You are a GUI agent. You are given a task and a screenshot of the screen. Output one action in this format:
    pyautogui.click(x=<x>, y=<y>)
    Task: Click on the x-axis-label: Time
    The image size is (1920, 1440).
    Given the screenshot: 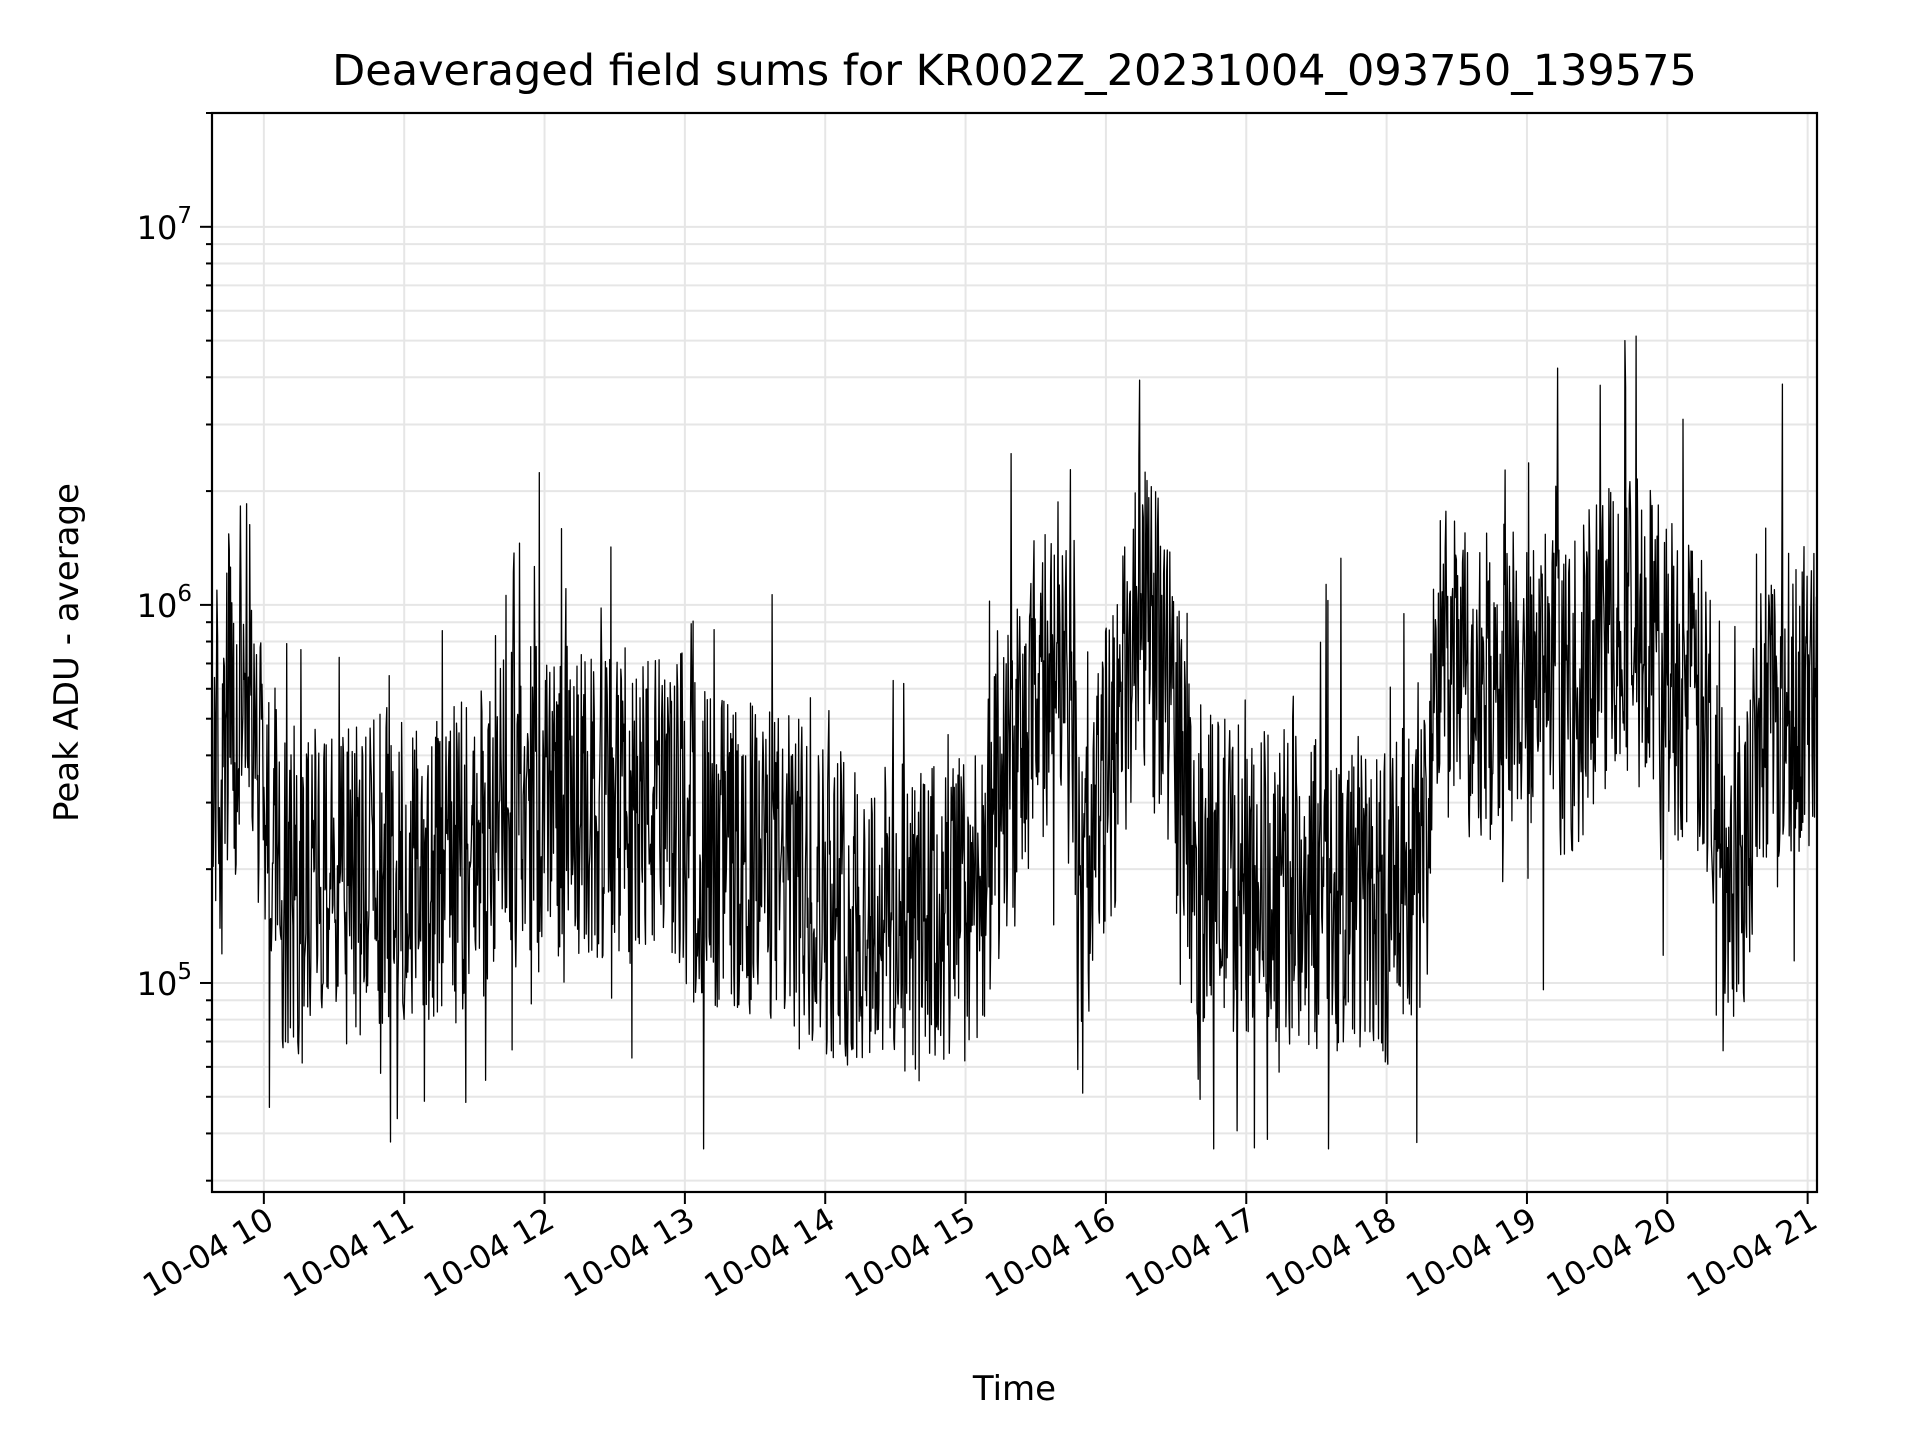 What is the action you would take?
    pyautogui.click(x=1014, y=1389)
    